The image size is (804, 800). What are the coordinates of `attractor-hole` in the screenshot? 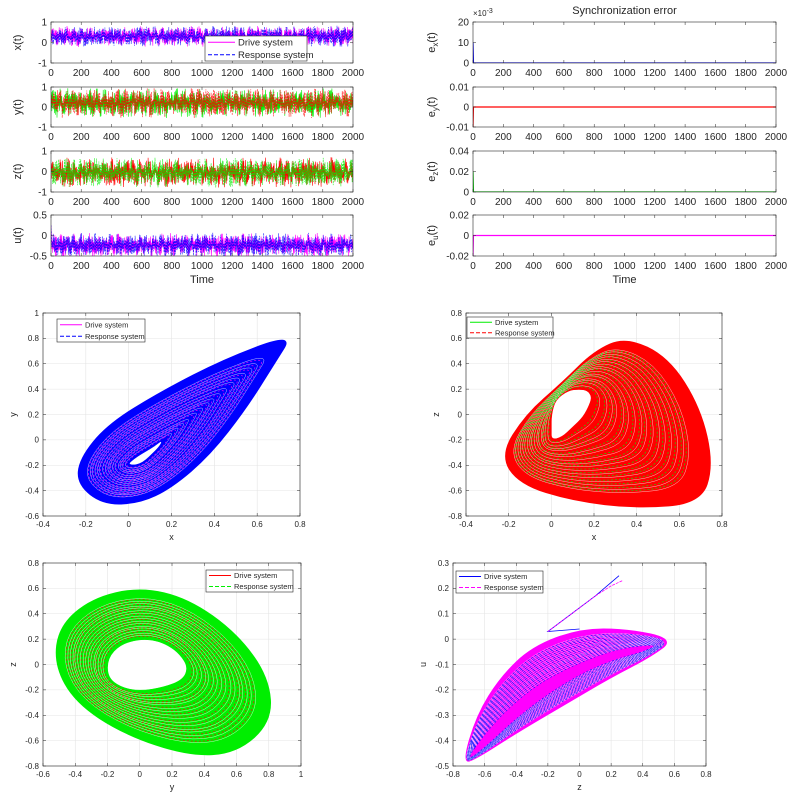 It's located at (145, 453).